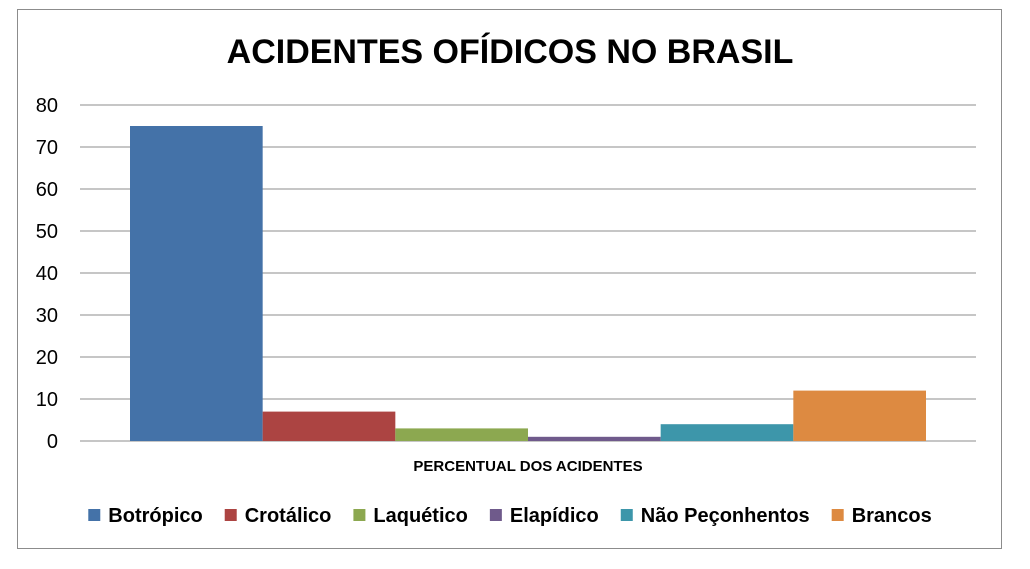  What do you see at coordinates (155, 516) in the screenshot?
I see `legend-label: Botrópico` at bounding box center [155, 516].